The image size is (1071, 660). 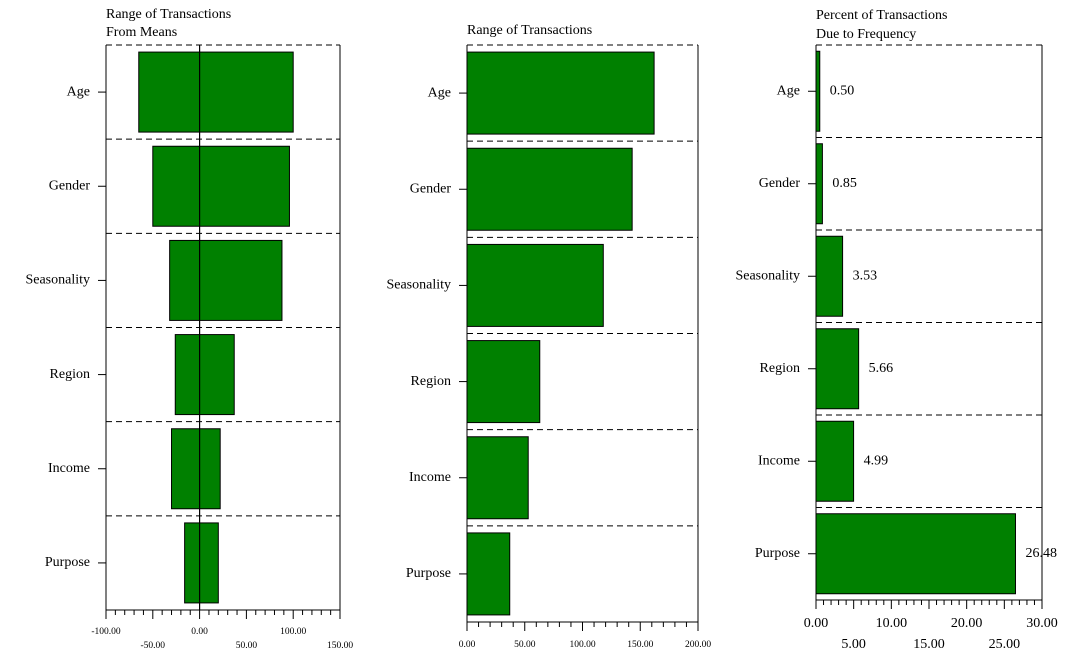 I want to click on panel1-x-tick-label-4: 50.00, so click(x=247, y=646).